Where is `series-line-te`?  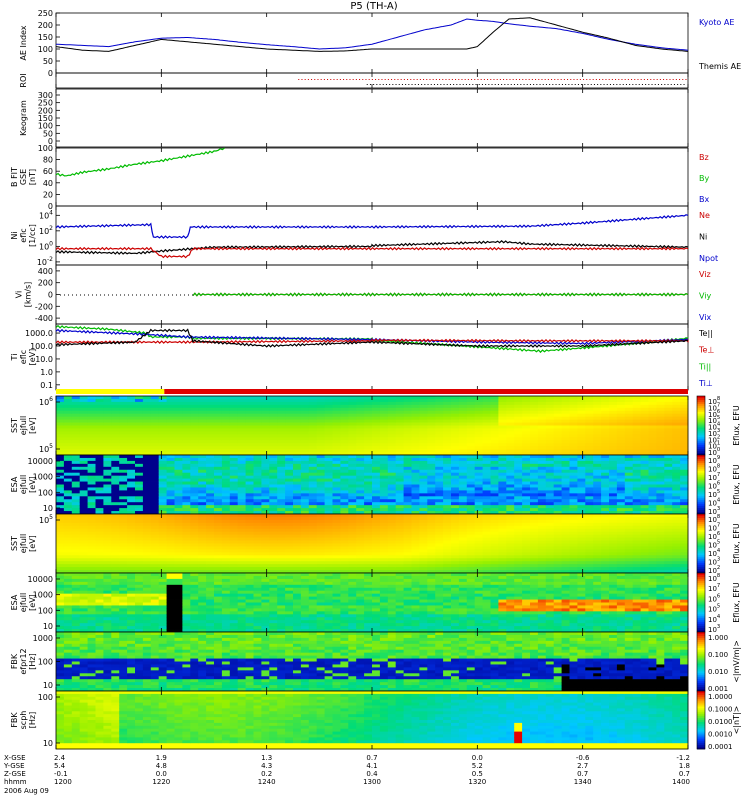
series-line-te is located at coordinates (372, 338).